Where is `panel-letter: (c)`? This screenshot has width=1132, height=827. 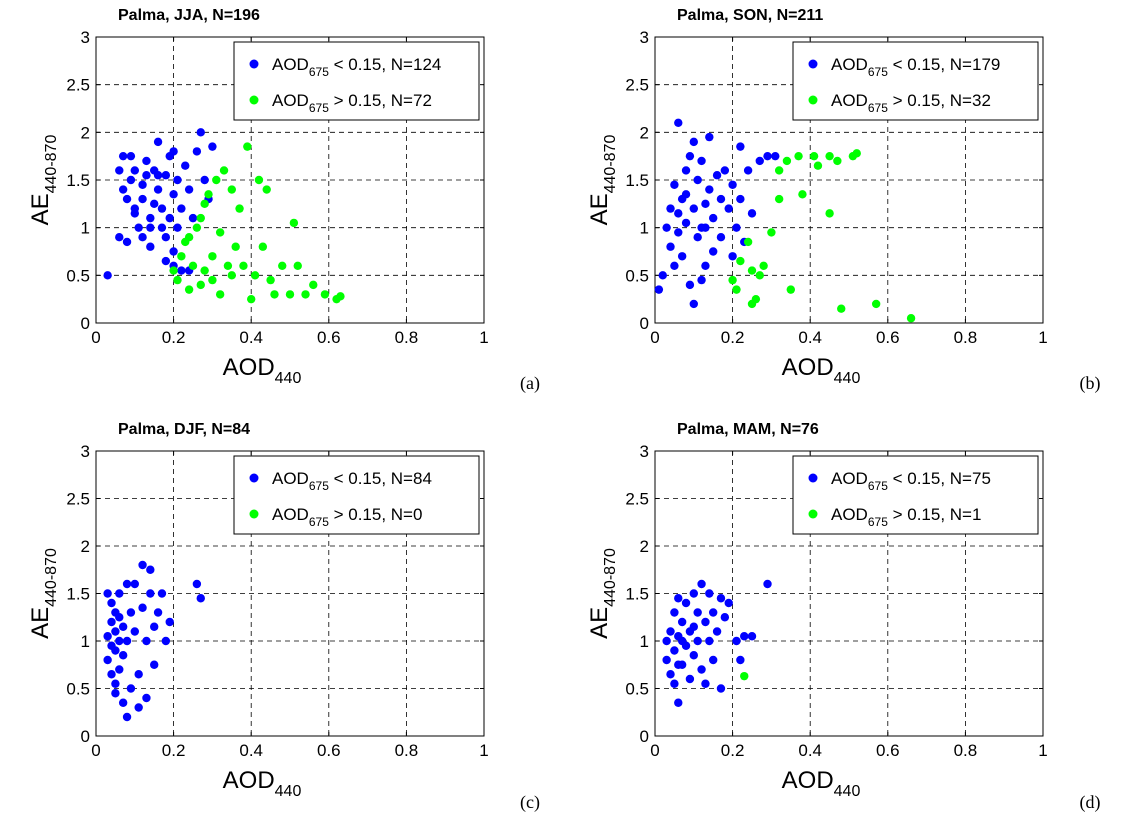 panel-letter: (c) is located at coordinates (530, 802).